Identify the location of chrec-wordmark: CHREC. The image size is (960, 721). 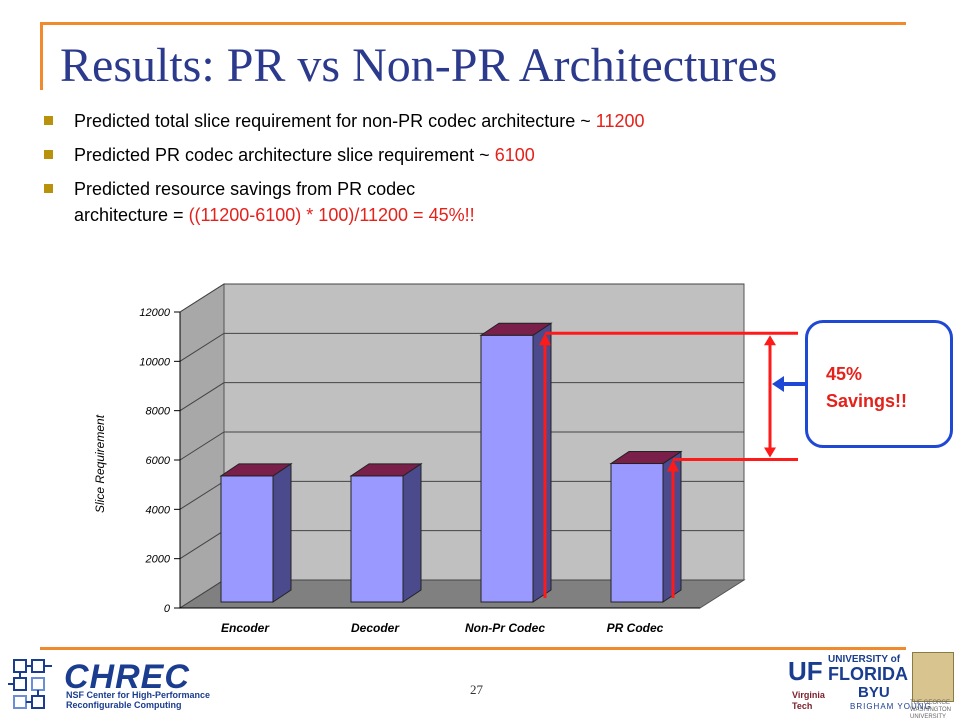
(127, 677).